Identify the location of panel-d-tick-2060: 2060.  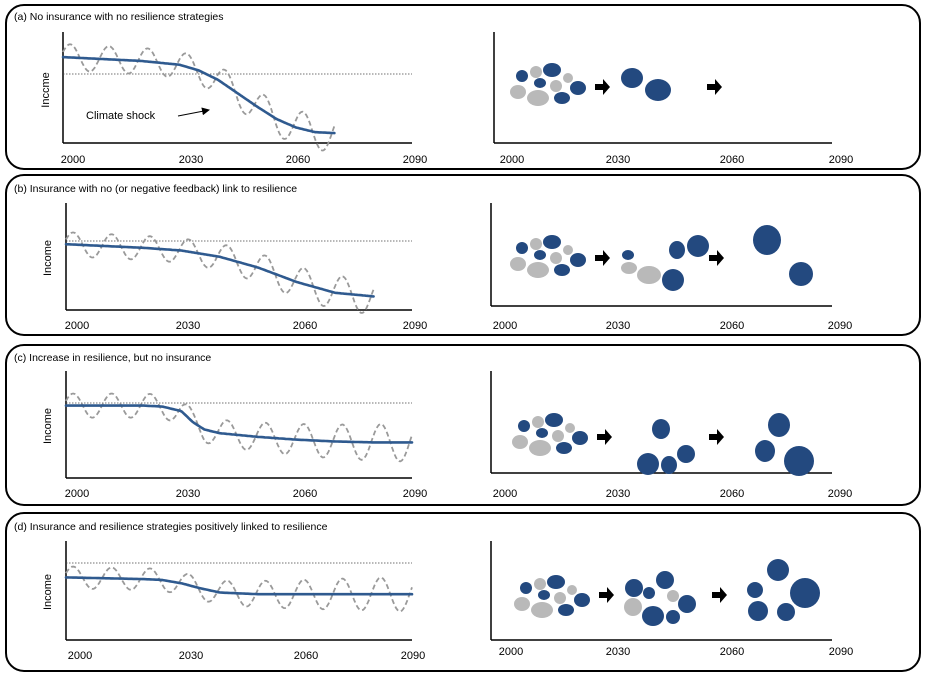
(306, 656).